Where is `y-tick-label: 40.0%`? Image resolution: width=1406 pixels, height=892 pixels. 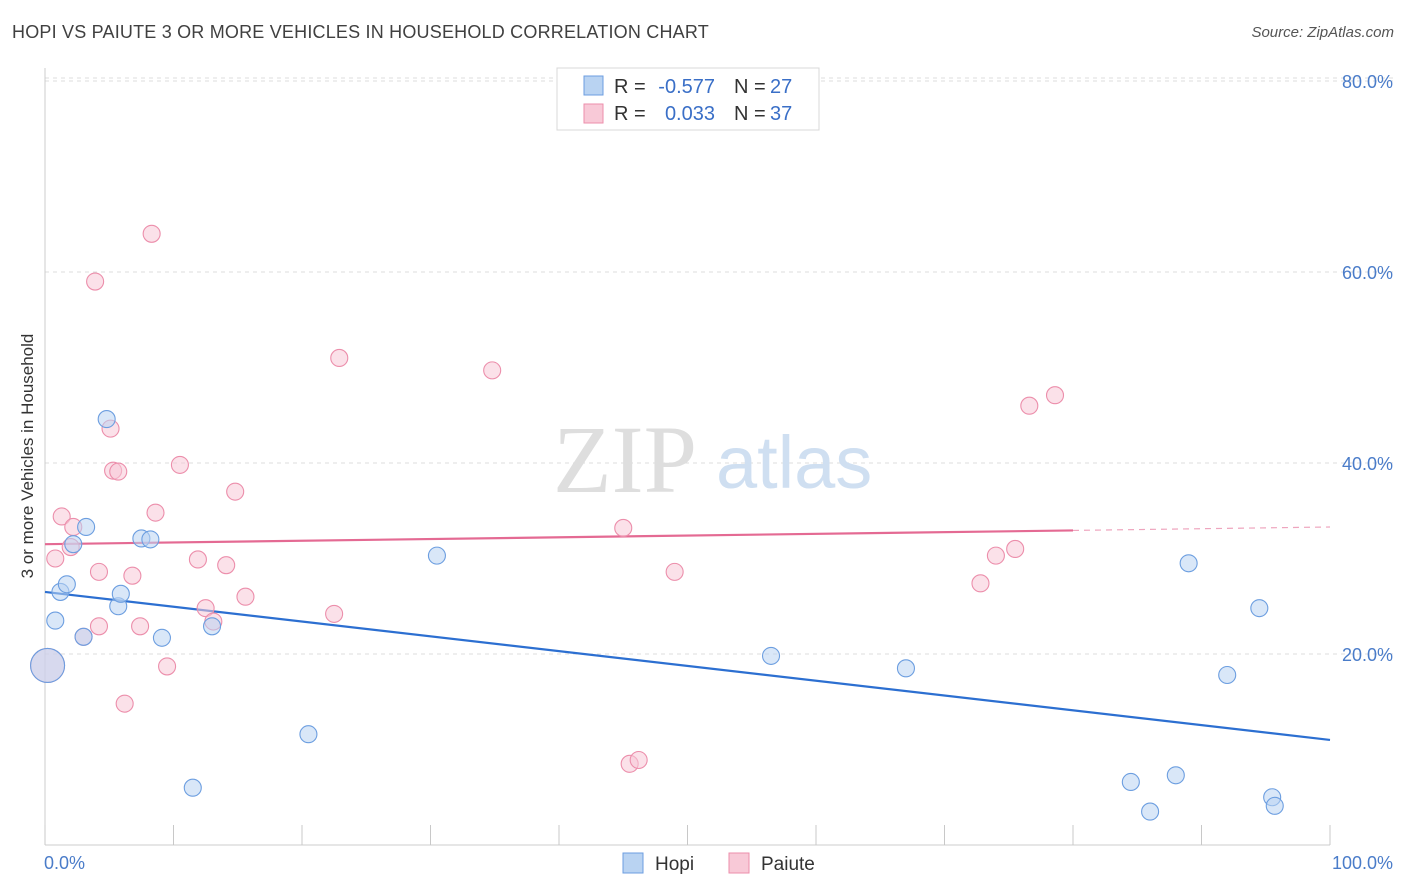
y-tick-label: 40.0% is located at coordinates (1367, 464).